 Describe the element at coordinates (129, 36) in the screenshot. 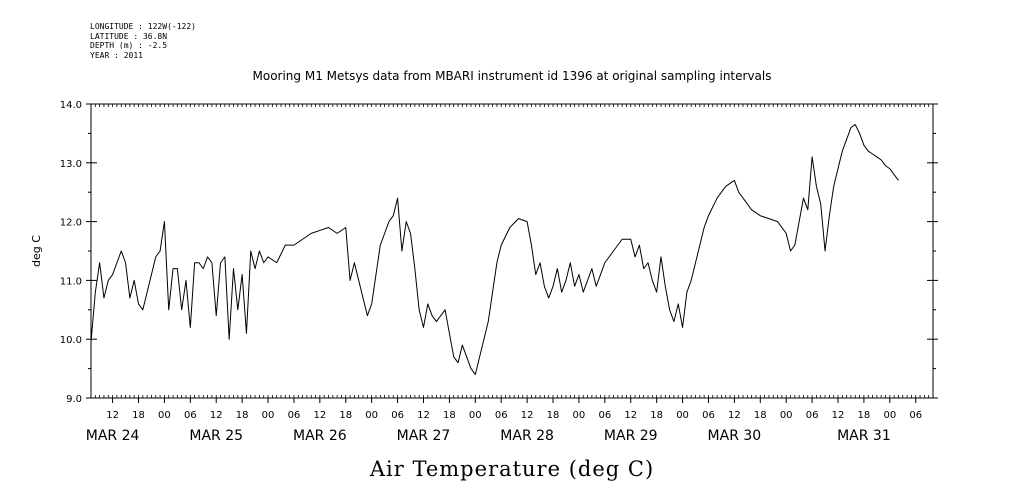

I see `meta-latitude: LATITUDE : 36.8N` at that location.